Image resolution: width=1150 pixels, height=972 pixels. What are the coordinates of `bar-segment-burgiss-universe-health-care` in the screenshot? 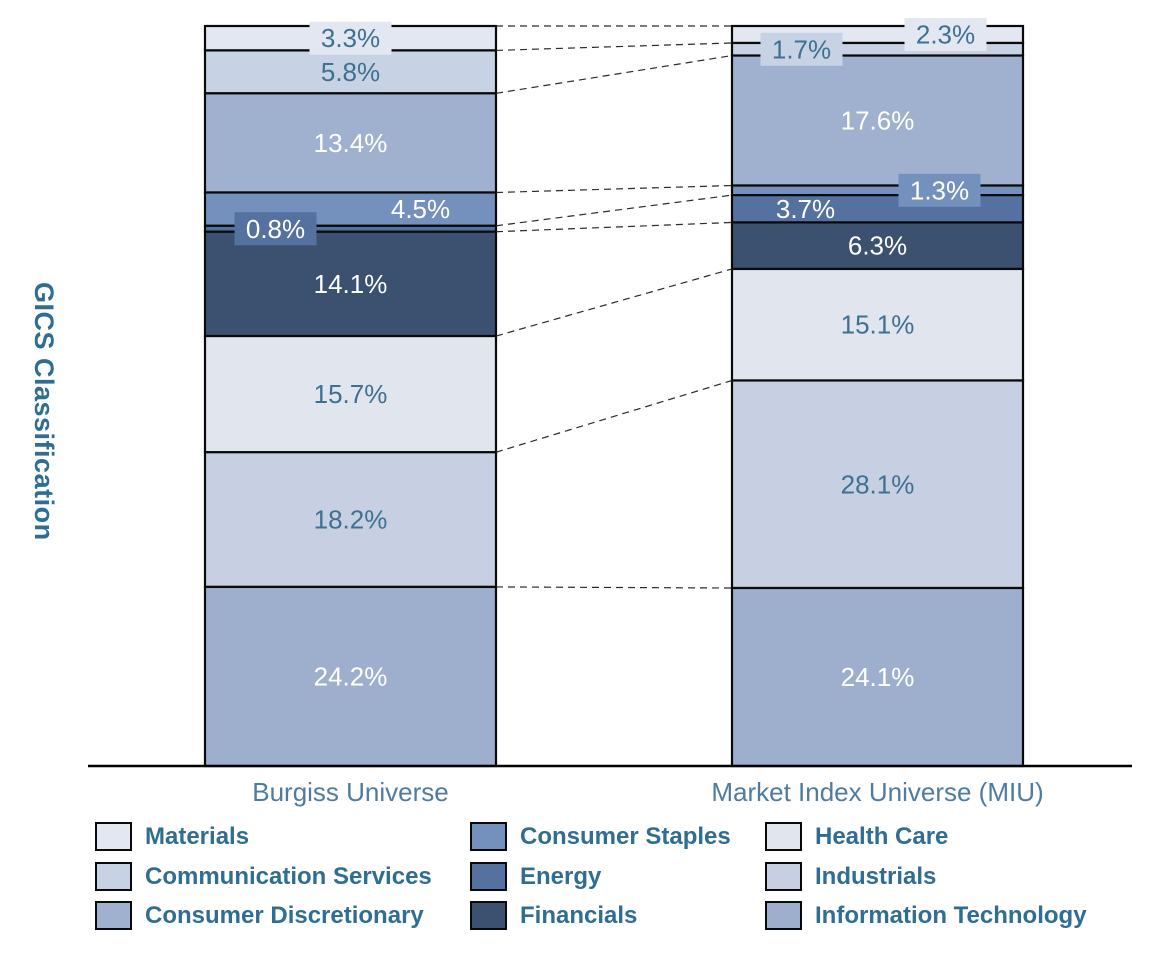 It's located at (350, 394).